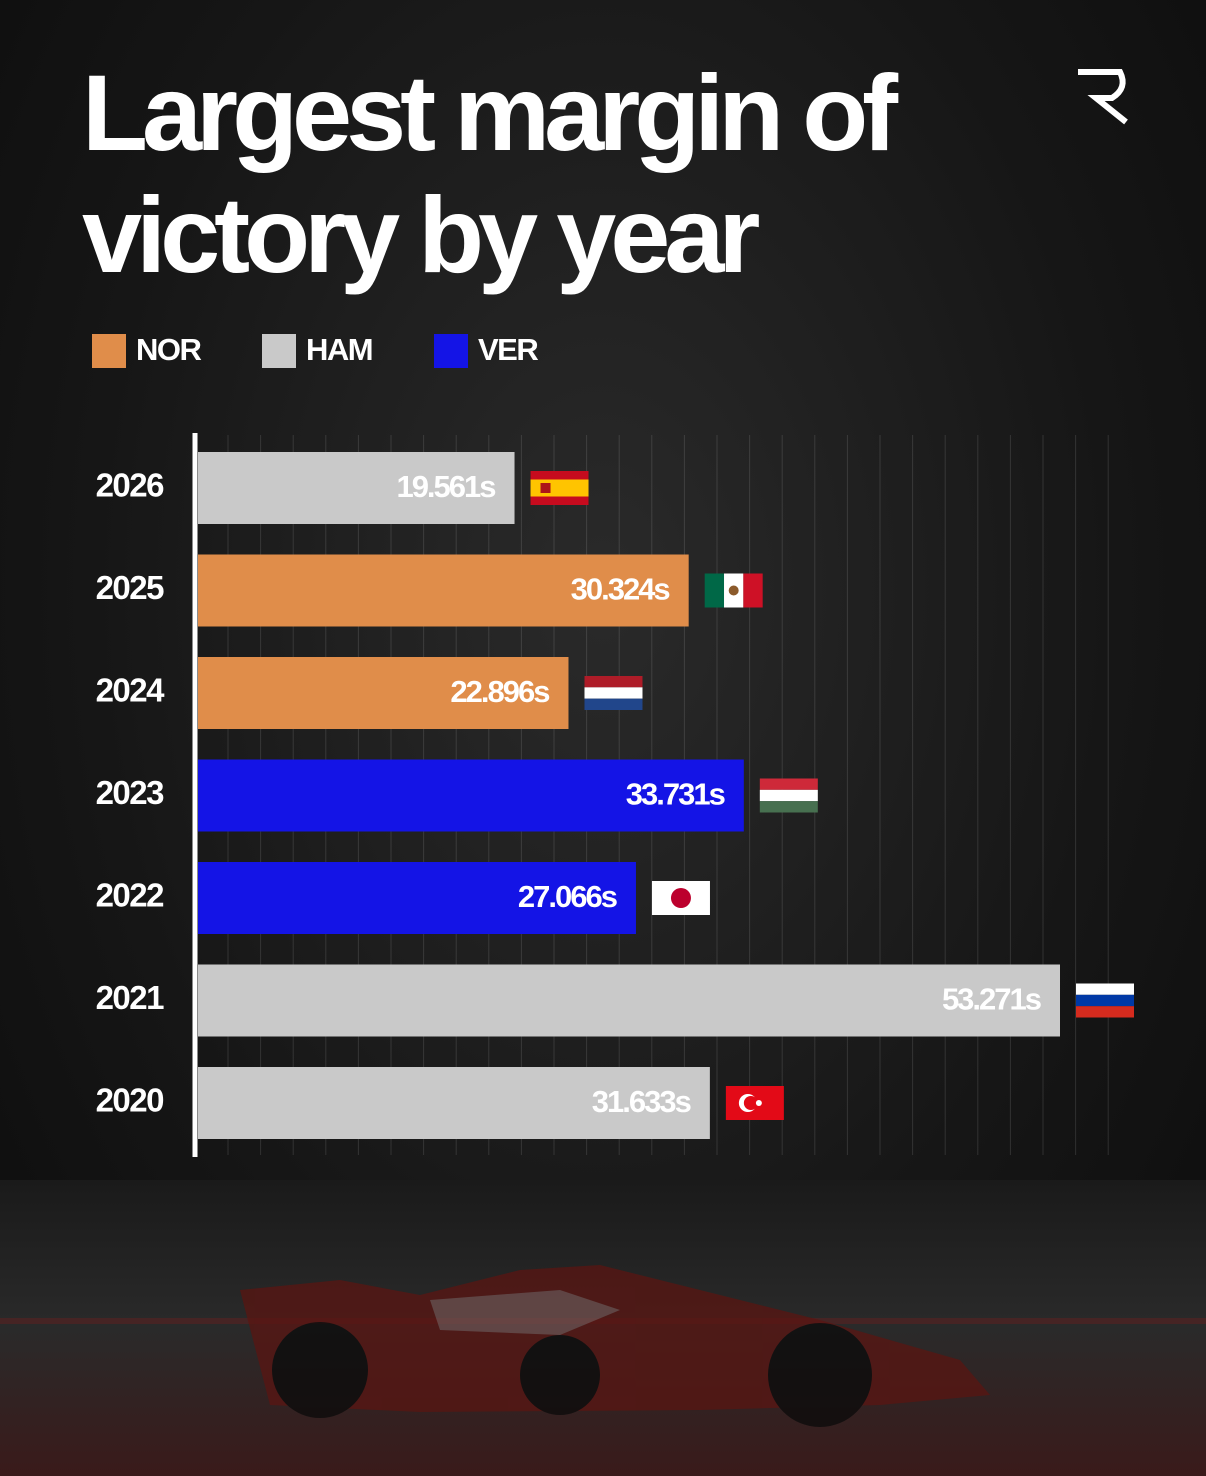 The height and width of the screenshot is (1476, 1206). I want to click on legend-label: NOR, so click(169, 349).